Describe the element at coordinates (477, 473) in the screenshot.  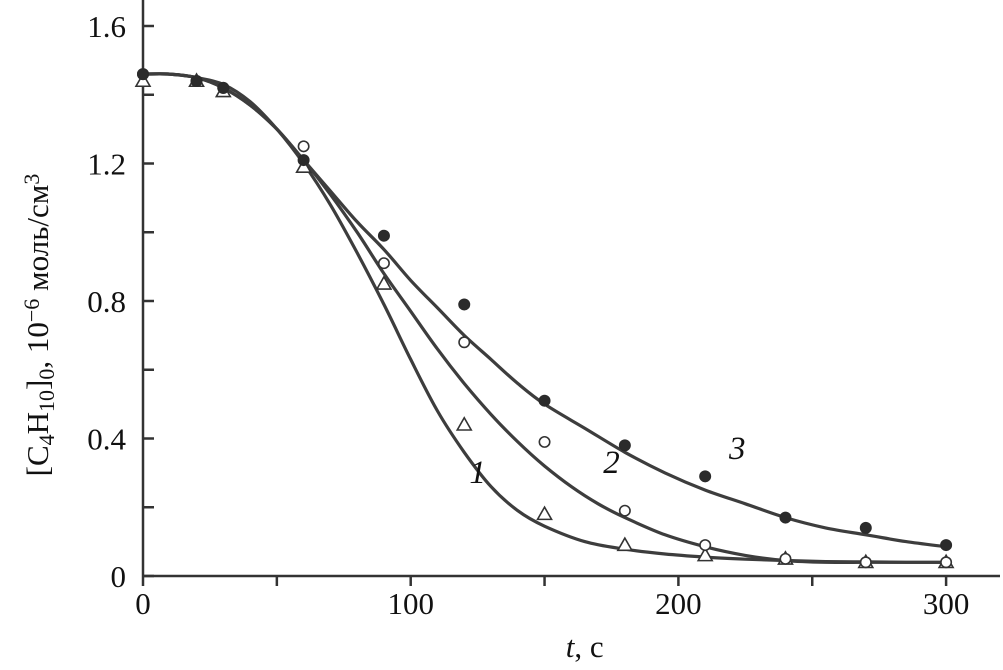
I see `curve-label-1: 1` at that location.